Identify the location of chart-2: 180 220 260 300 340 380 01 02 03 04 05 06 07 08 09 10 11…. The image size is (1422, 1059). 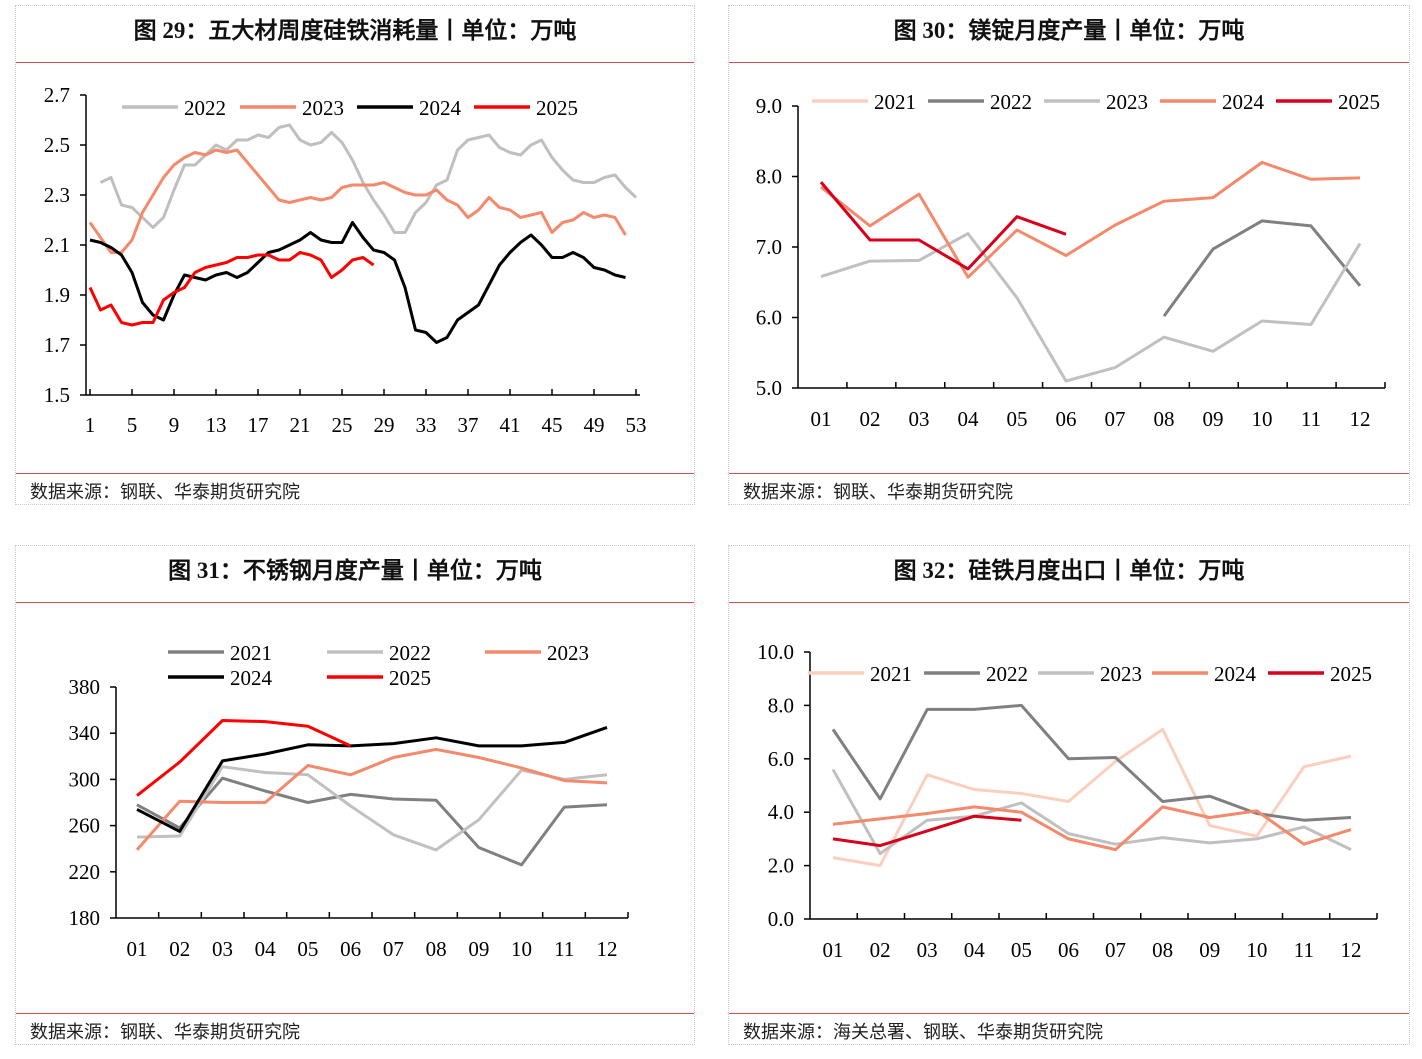
(349, 801).